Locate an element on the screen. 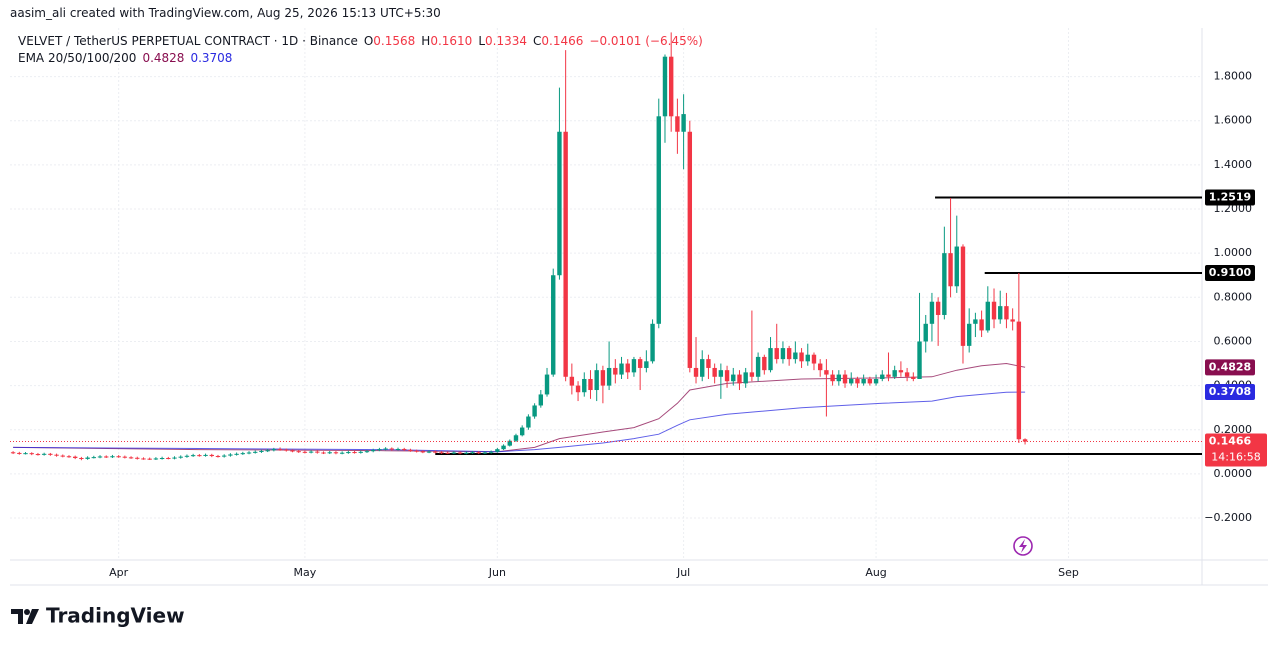 This screenshot has height=647, width=1281. x-tick-label: May is located at coordinates (305, 572).